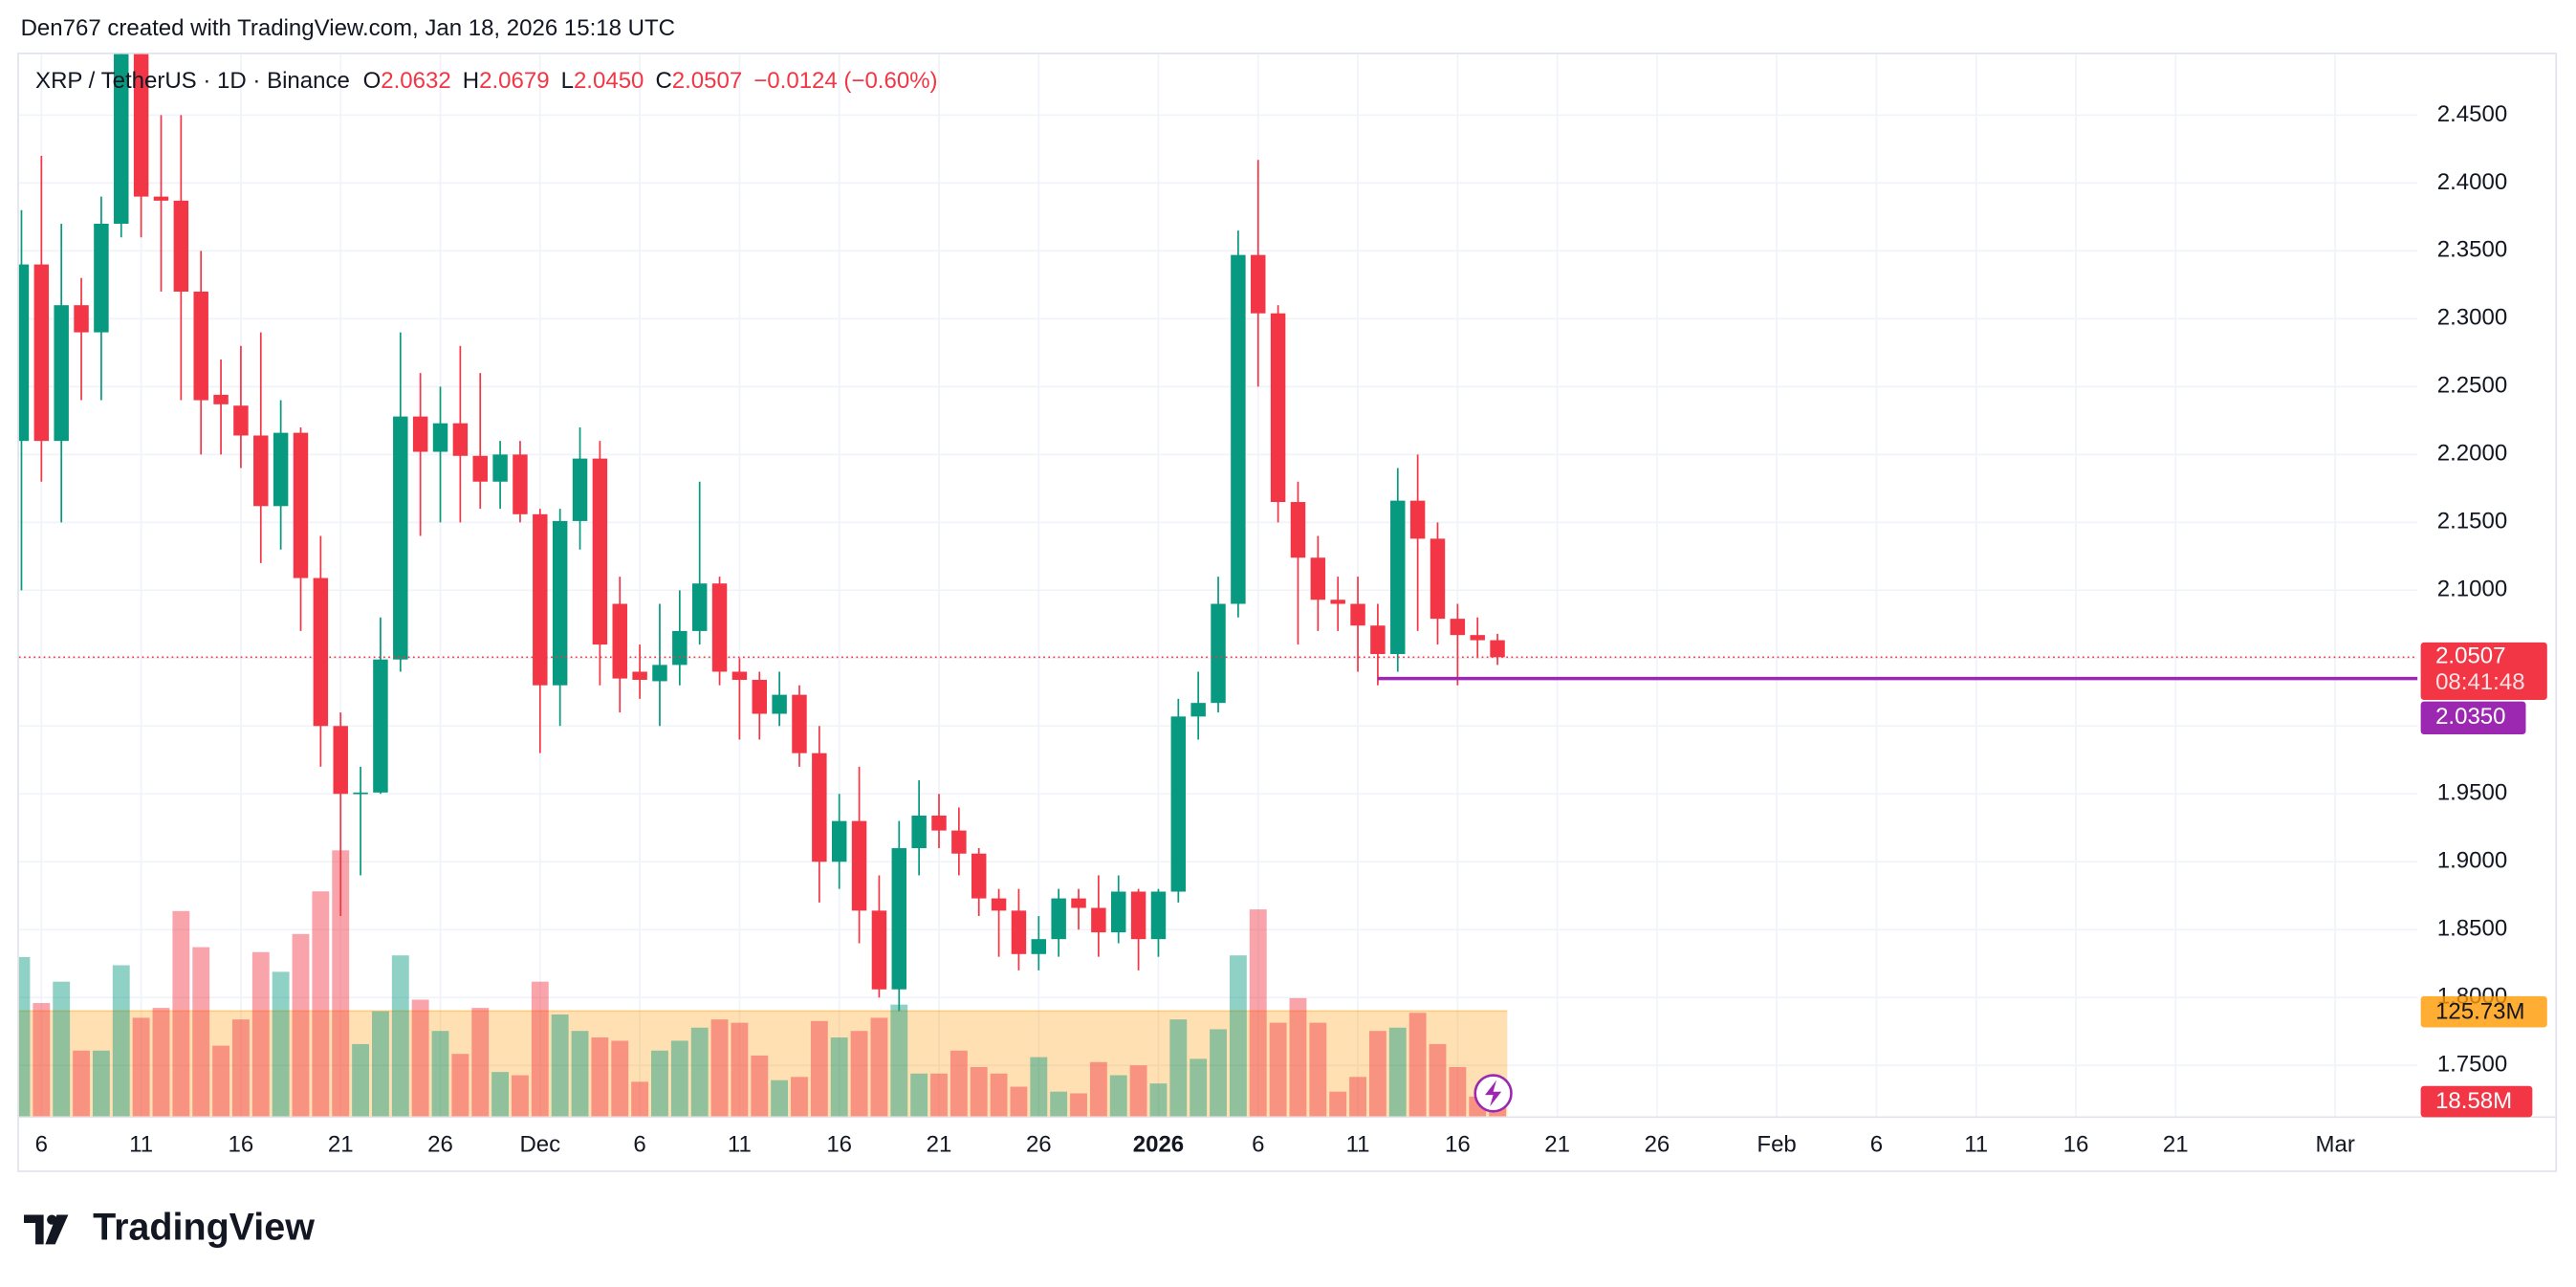 The image size is (2576, 1287). What do you see at coordinates (707, 81) in the screenshot?
I see `legend-value: 2.0507` at bounding box center [707, 81].